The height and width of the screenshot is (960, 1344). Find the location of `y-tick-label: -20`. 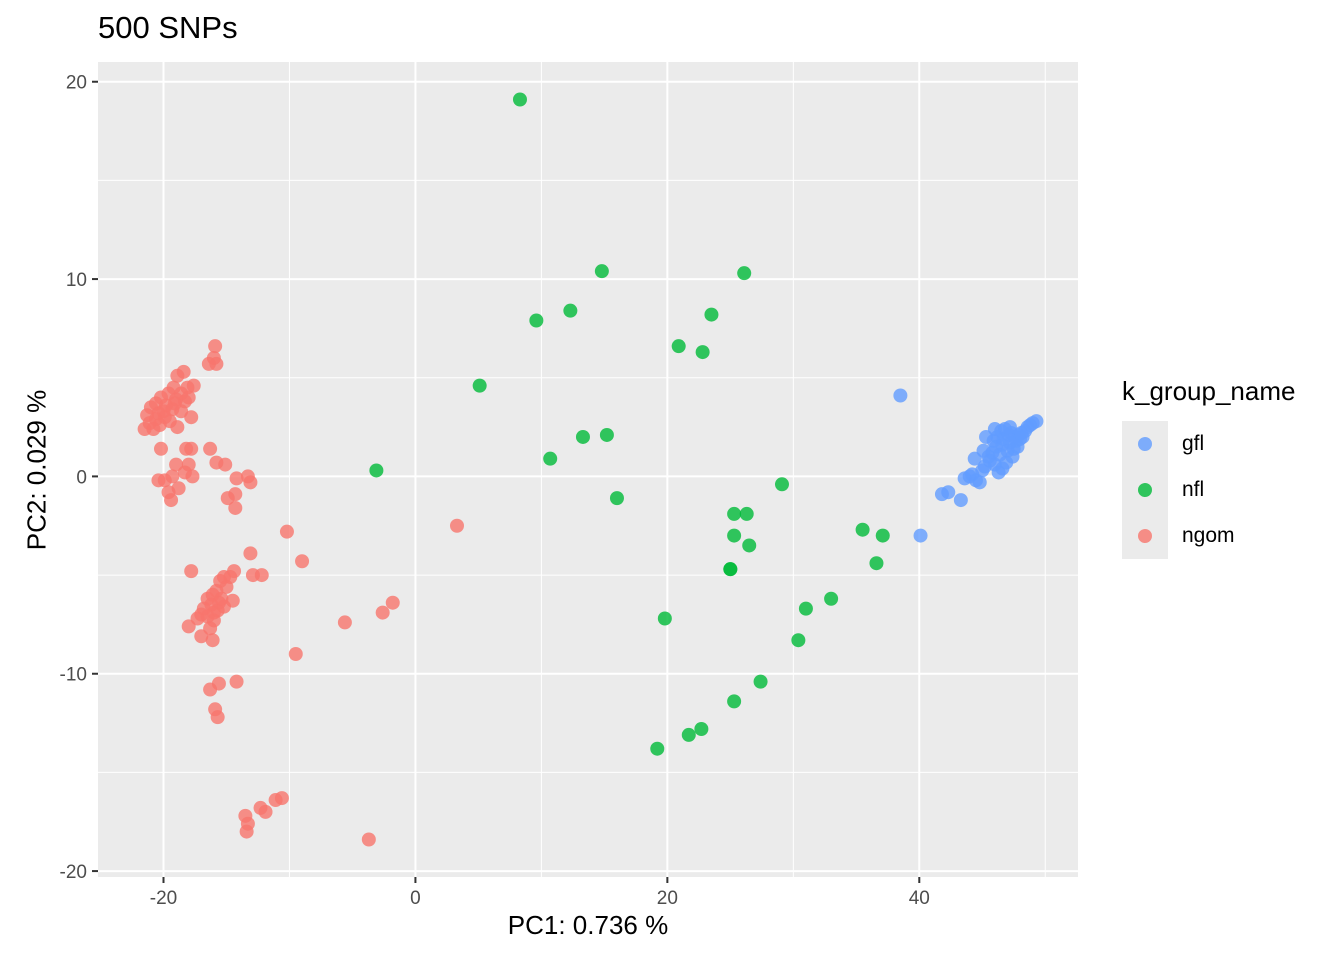

y-tick-label: -20 is located at coordinates (73, 872).